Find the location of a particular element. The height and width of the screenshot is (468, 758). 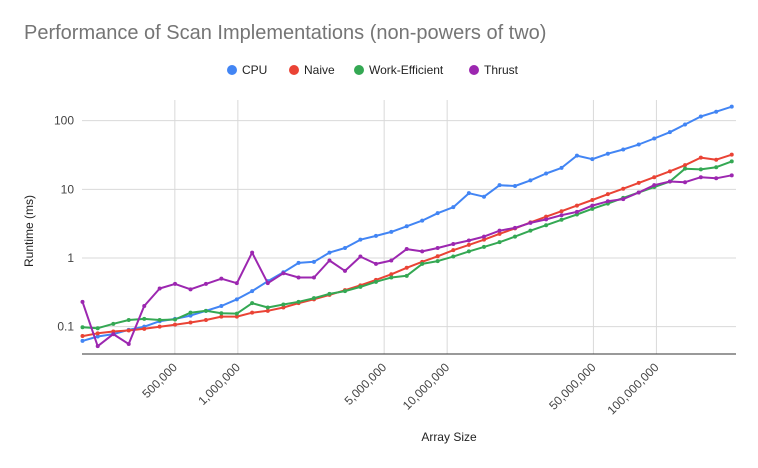

legend-label: CPU is located at coordinates (254, 70).